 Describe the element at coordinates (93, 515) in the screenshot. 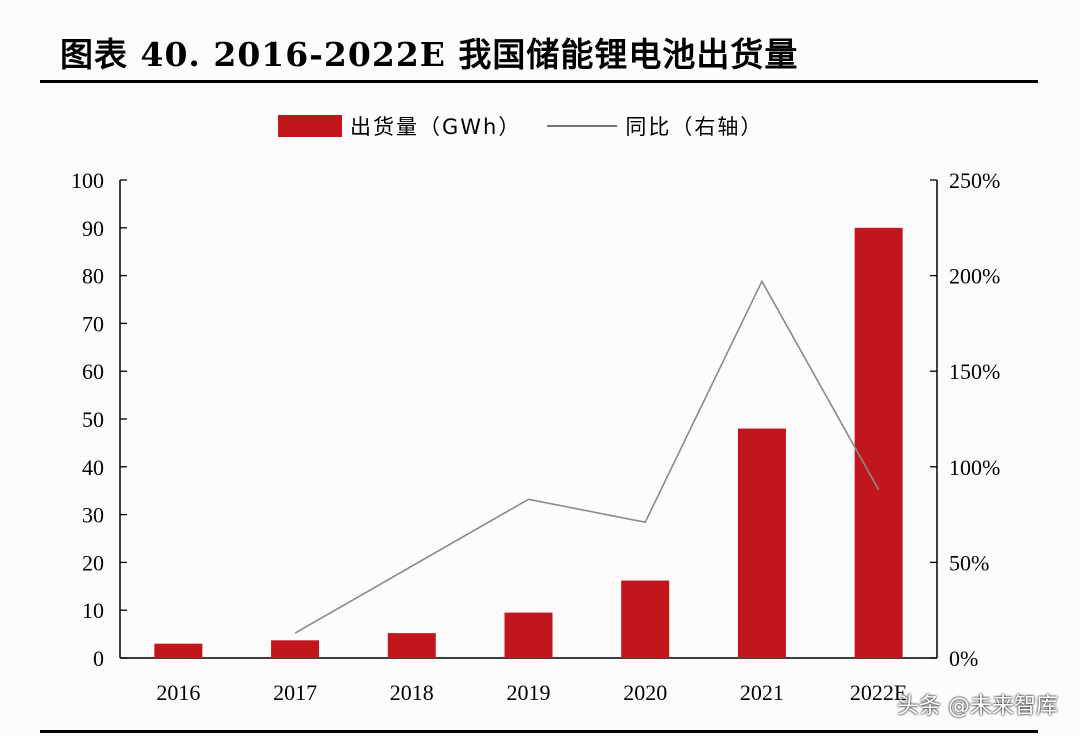

I see `left-tick-label: 30` at that location.